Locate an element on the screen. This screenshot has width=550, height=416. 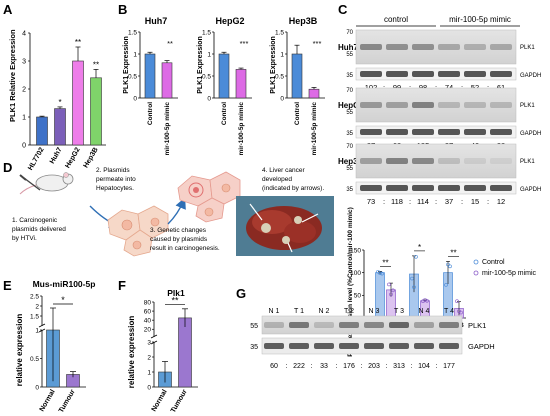
panel-g-quant-value: 60 is located at coordinates (274, 366).